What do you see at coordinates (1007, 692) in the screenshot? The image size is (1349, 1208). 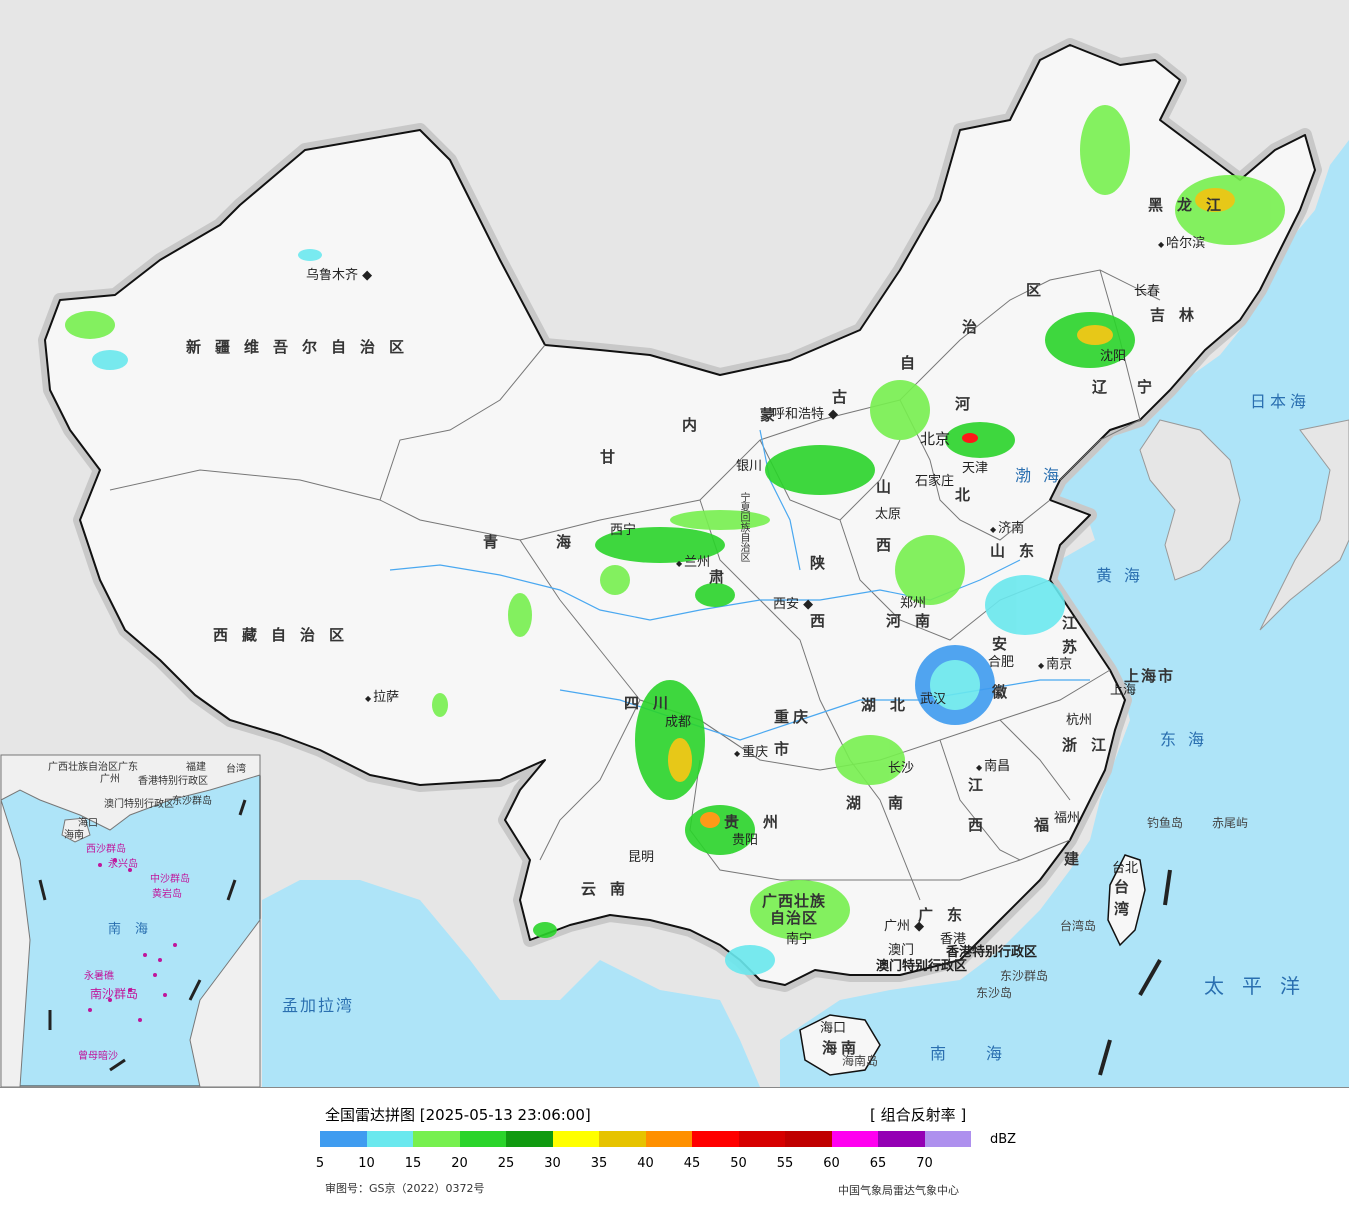 I see `province-anhui-2: 徽` at bounding box center [1007, 692].